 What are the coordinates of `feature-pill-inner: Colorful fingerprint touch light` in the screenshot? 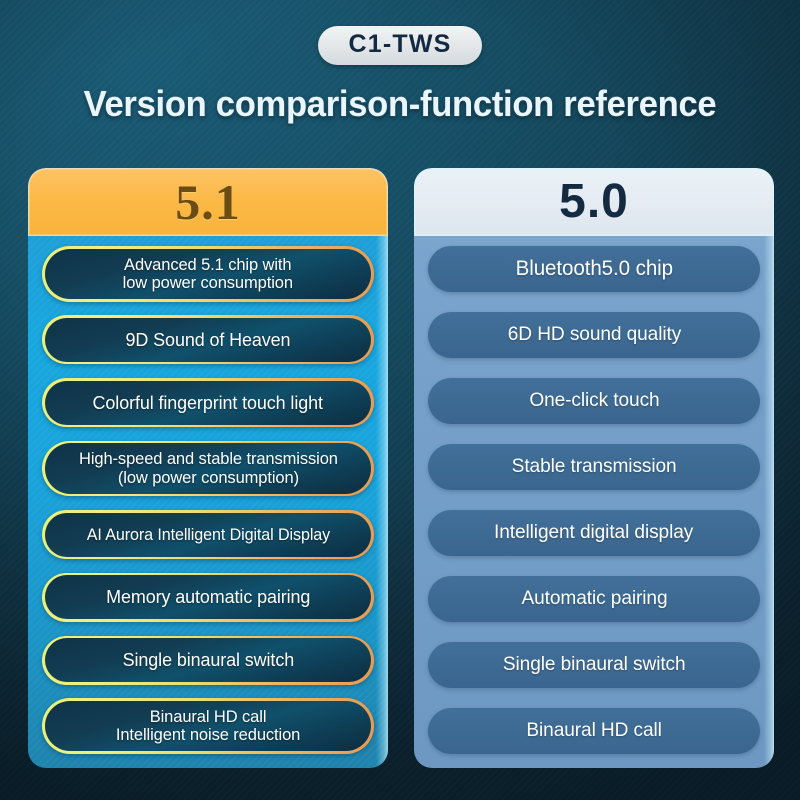 It's located at (208, 402).